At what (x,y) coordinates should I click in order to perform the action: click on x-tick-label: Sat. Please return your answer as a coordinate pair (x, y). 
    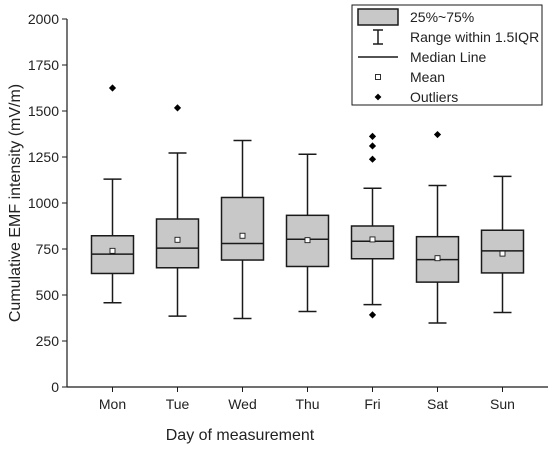
    Looking at the image, I should click on (437, 404).